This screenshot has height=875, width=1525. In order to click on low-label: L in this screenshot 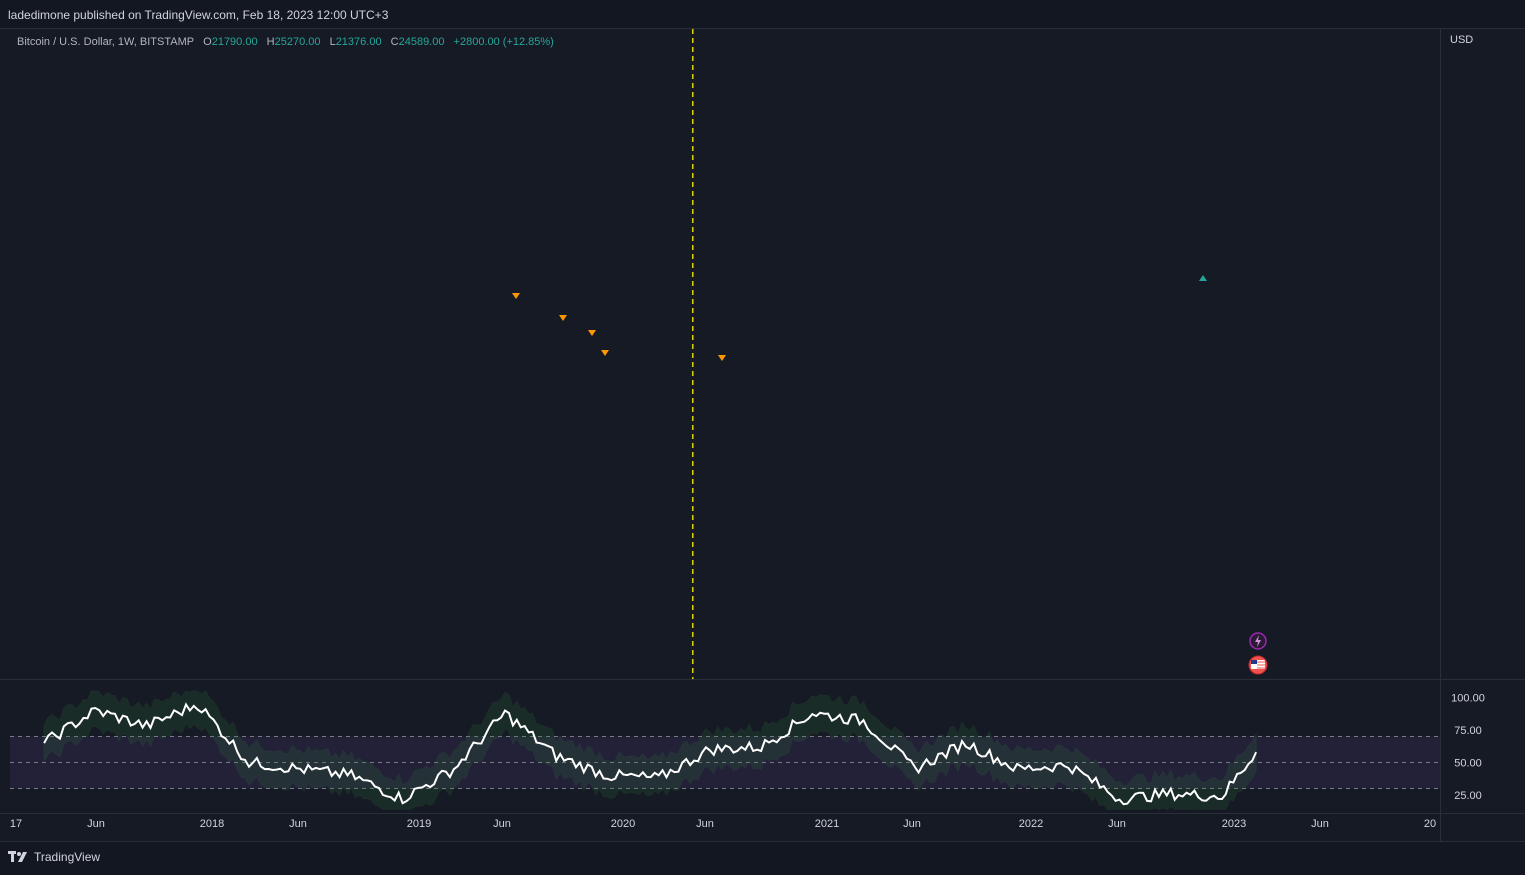, I will do `click(332, 42)`.